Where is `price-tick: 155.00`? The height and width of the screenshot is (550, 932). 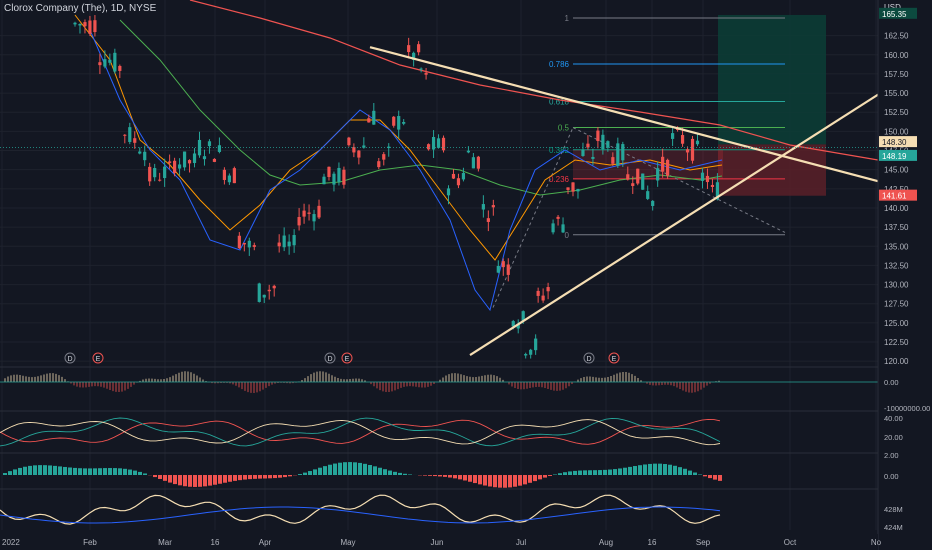
price-tick: 155.00 is located at coordinates (896, 93).